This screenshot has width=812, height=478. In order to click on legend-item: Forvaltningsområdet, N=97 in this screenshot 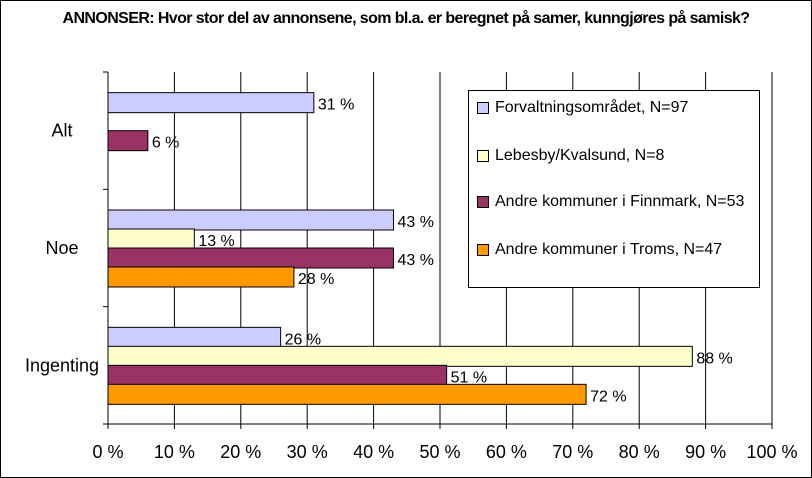, I will do `click(615, 108)`.